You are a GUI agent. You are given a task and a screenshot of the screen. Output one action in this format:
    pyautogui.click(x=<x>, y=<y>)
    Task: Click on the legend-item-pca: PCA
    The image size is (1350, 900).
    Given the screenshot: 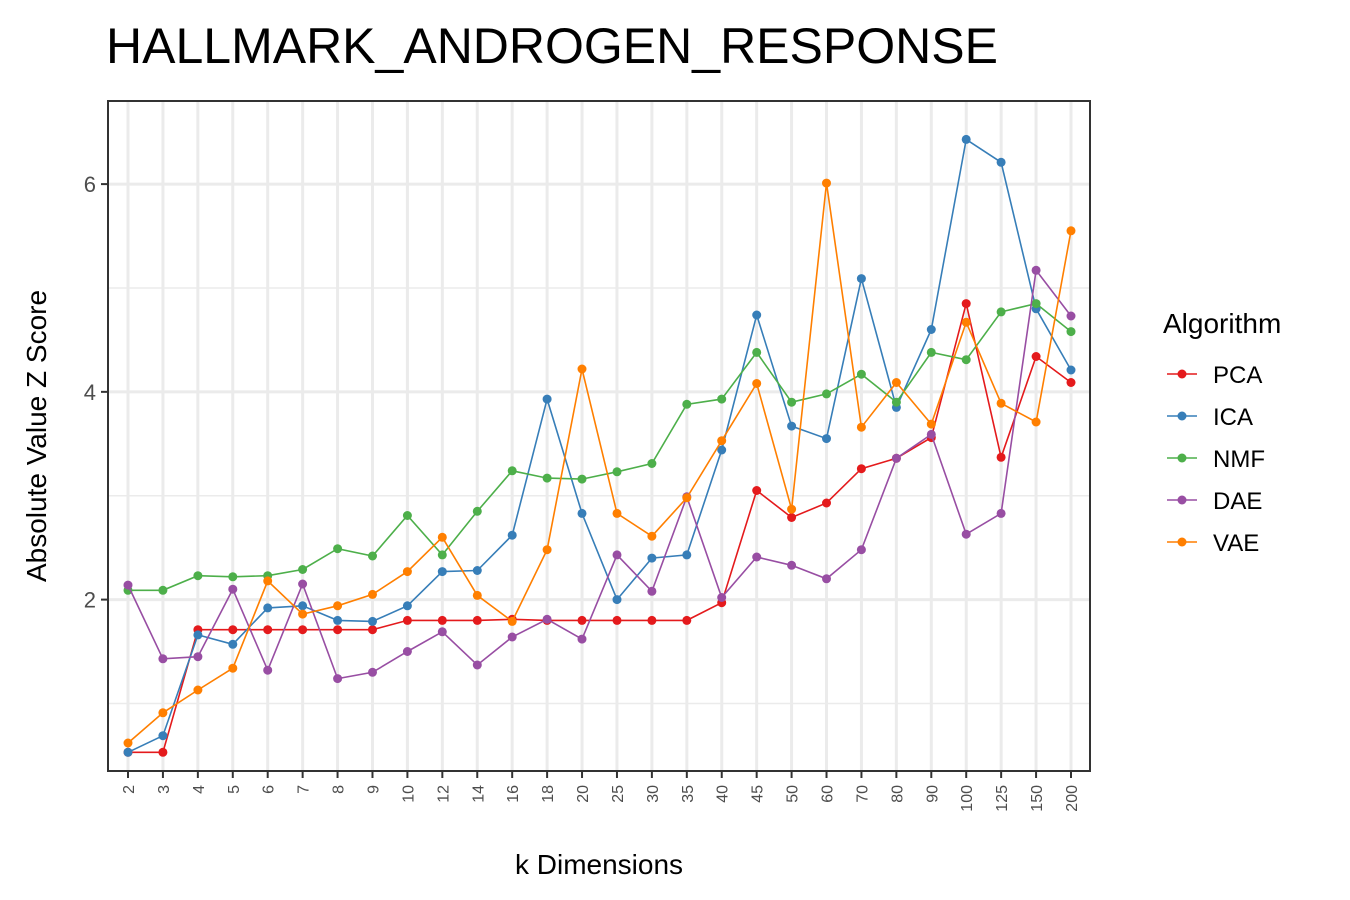 What is the action you would take?
    pyautogui.click(x=1214, y=375)
    